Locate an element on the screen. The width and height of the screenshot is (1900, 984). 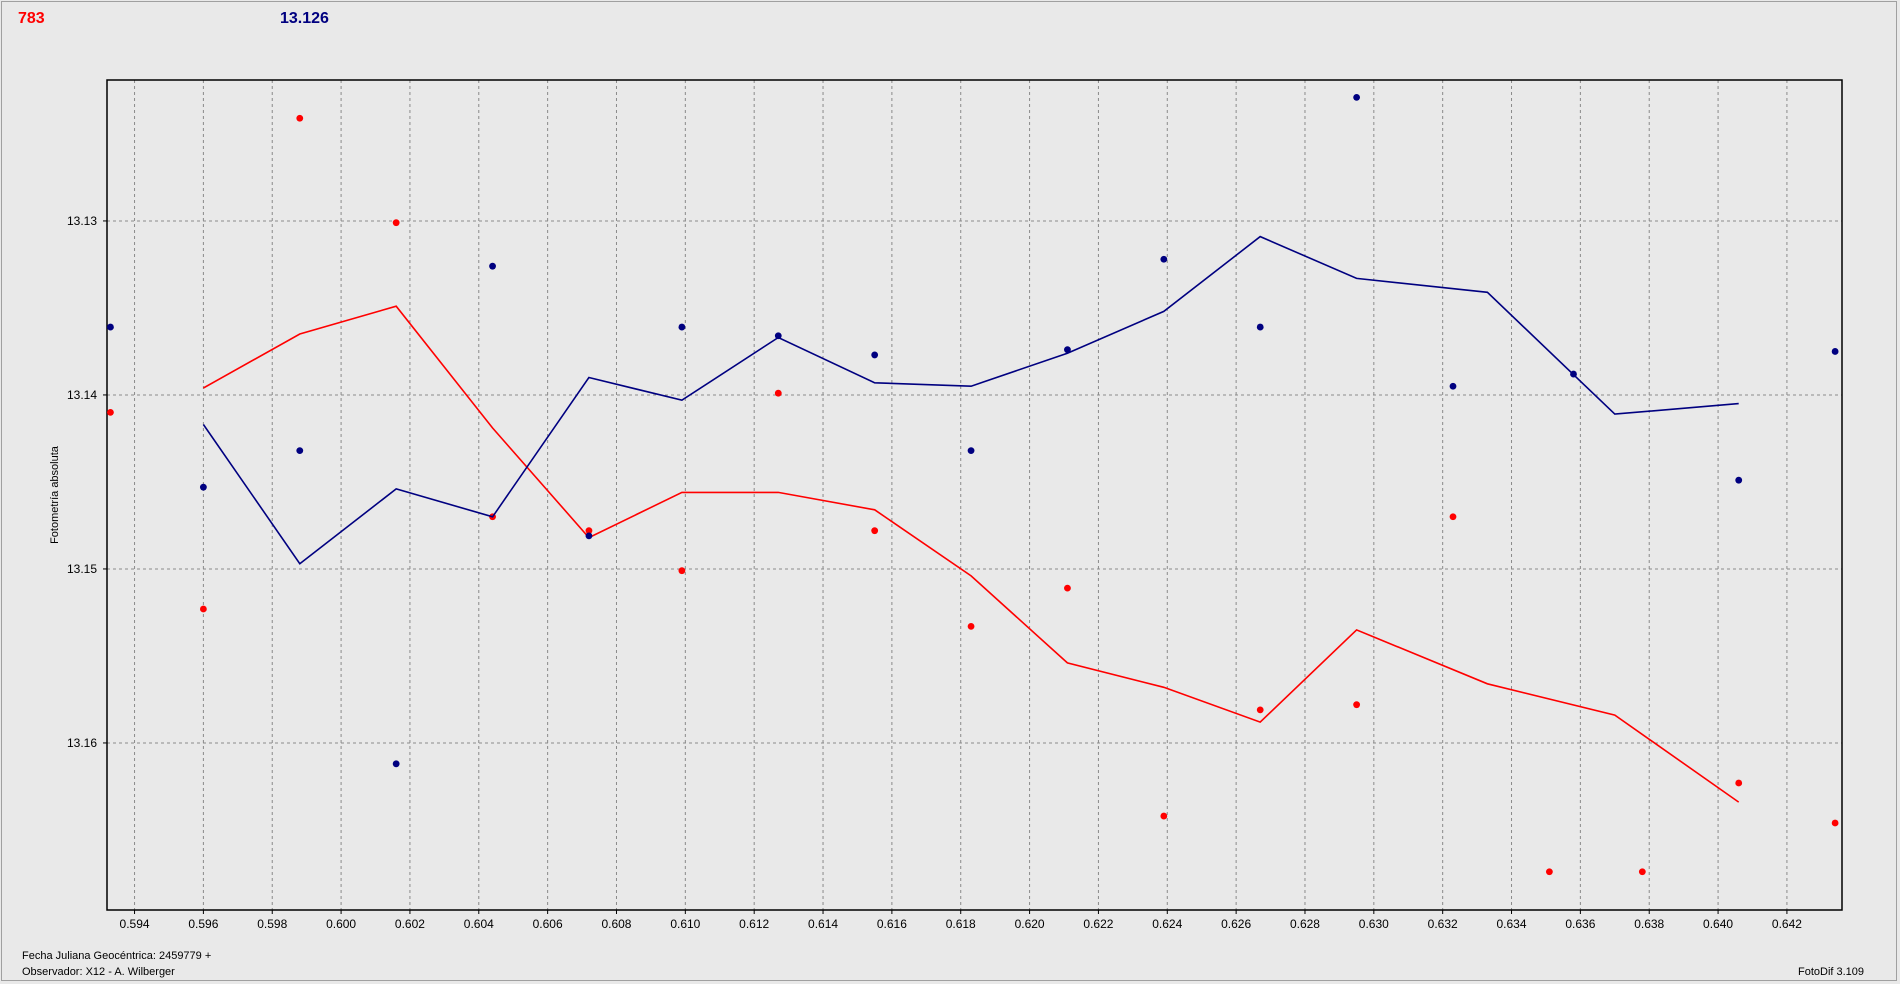
x-tick-label: 0.608 is located at coordinates (616, 924).